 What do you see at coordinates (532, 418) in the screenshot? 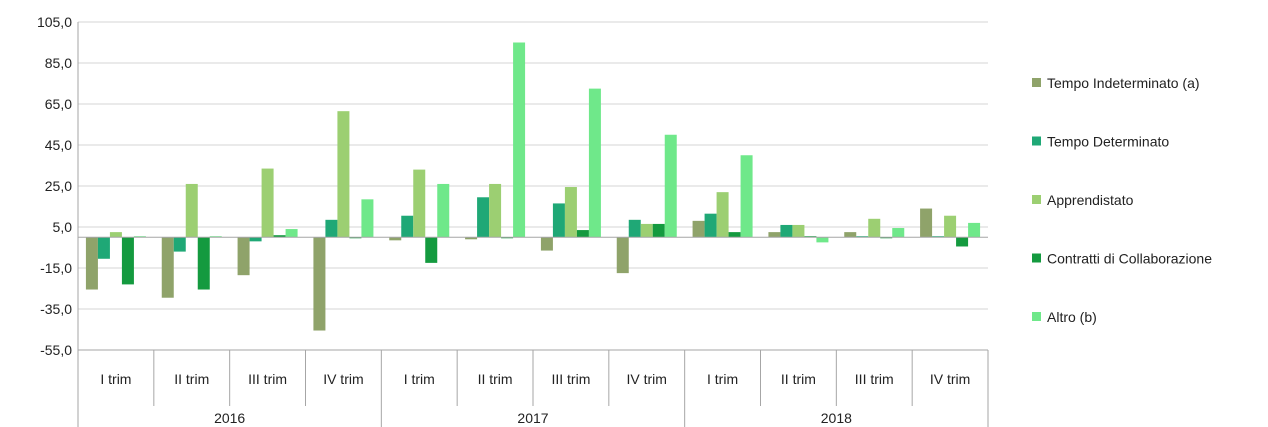
I see `x-group-label: 2017` at bounding box center [532, 418].